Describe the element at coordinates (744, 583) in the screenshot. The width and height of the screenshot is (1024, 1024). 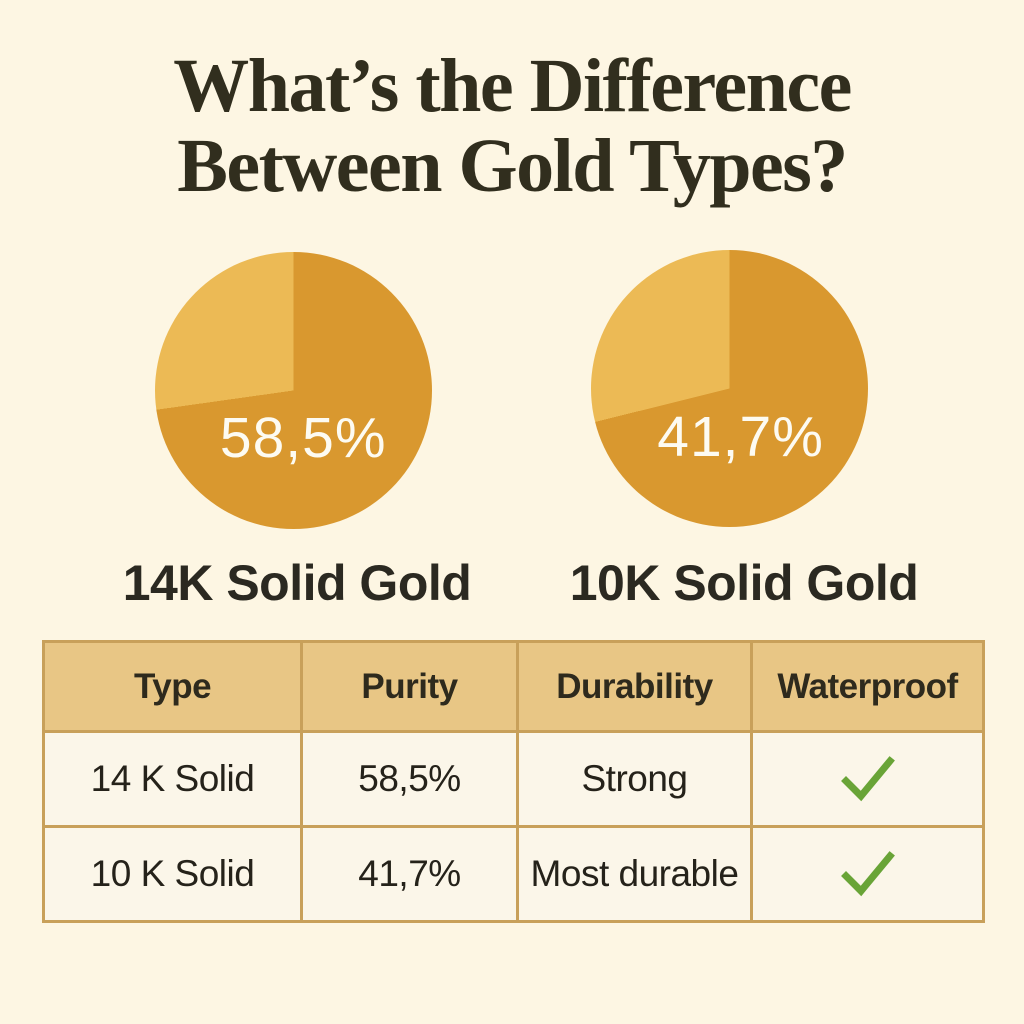
I see `pie-caption-10k-gold: 10K Solid Gold` at that location.